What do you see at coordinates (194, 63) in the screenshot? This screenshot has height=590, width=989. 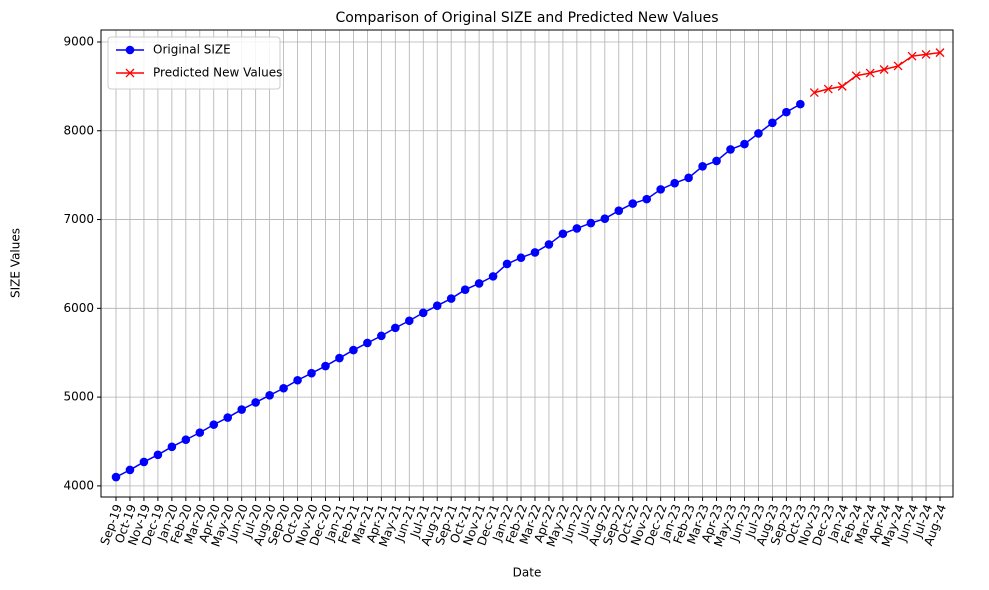 I see `legend-box` at bounding box center [194, 63].